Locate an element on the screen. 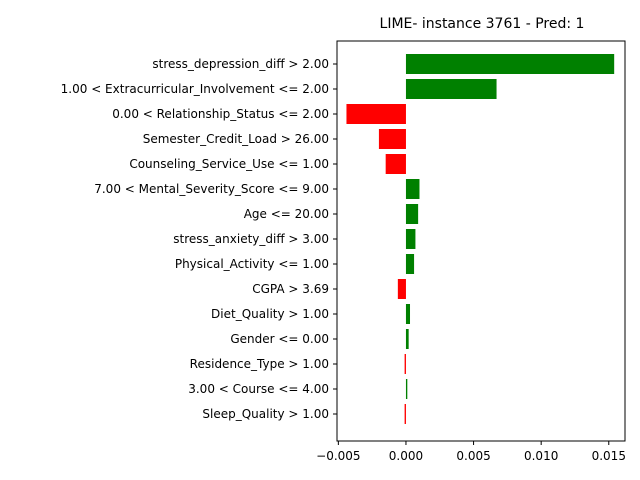 The width and height of the screenshot is (640, 480). x-tick-label: −0.005 is located at coordinates (338, 456).